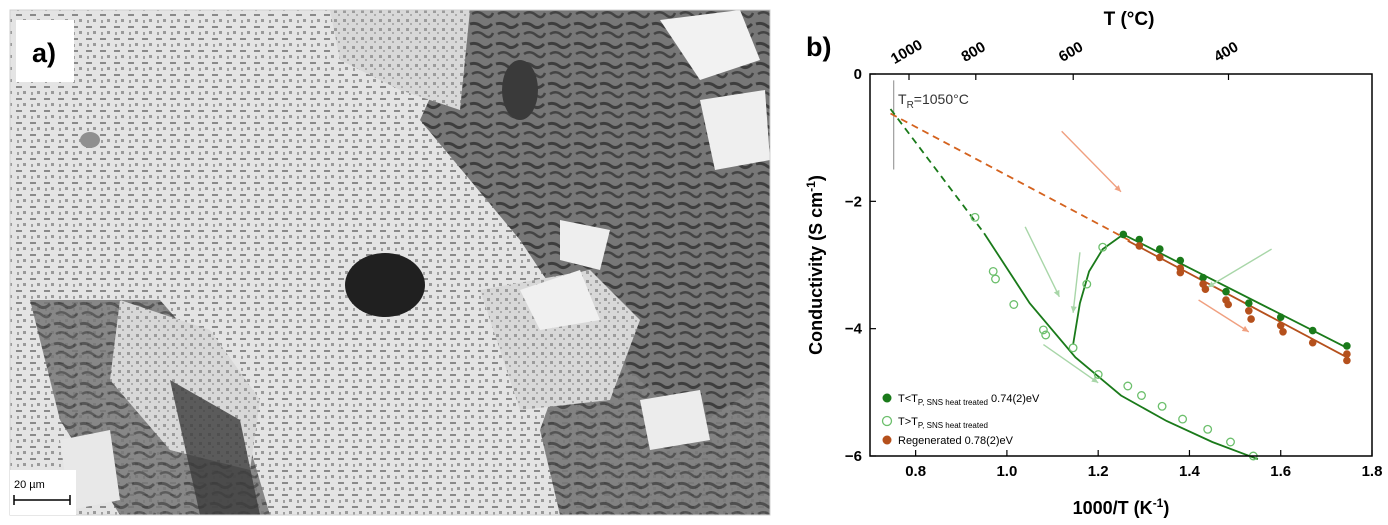  Describe the element at coordinates (853, 456) in the screenshot. I see `y-tick-label: −6` at that location.